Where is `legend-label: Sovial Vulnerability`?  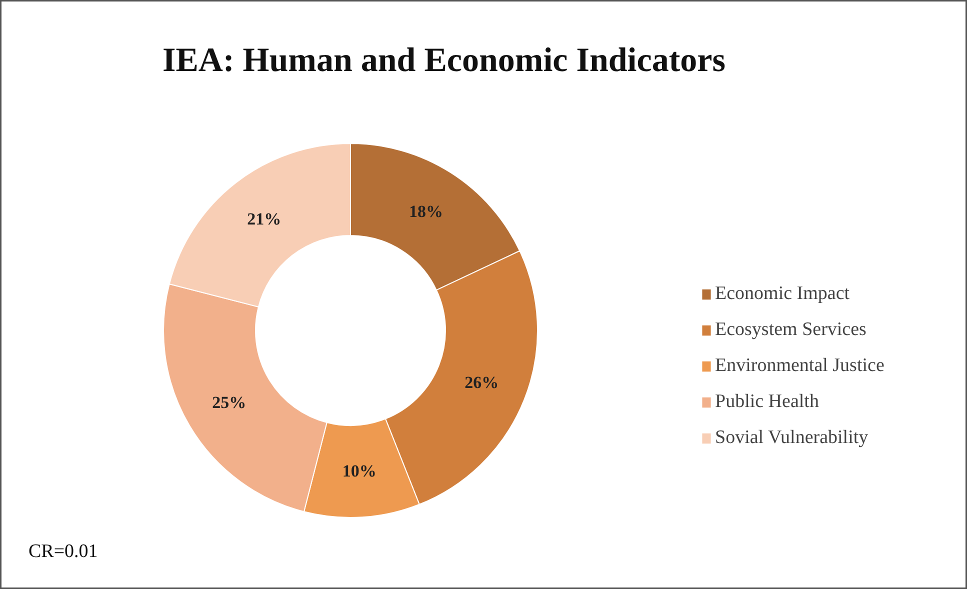
legend-label: Sovial Vulnerability is located at coordinates (791, 438).